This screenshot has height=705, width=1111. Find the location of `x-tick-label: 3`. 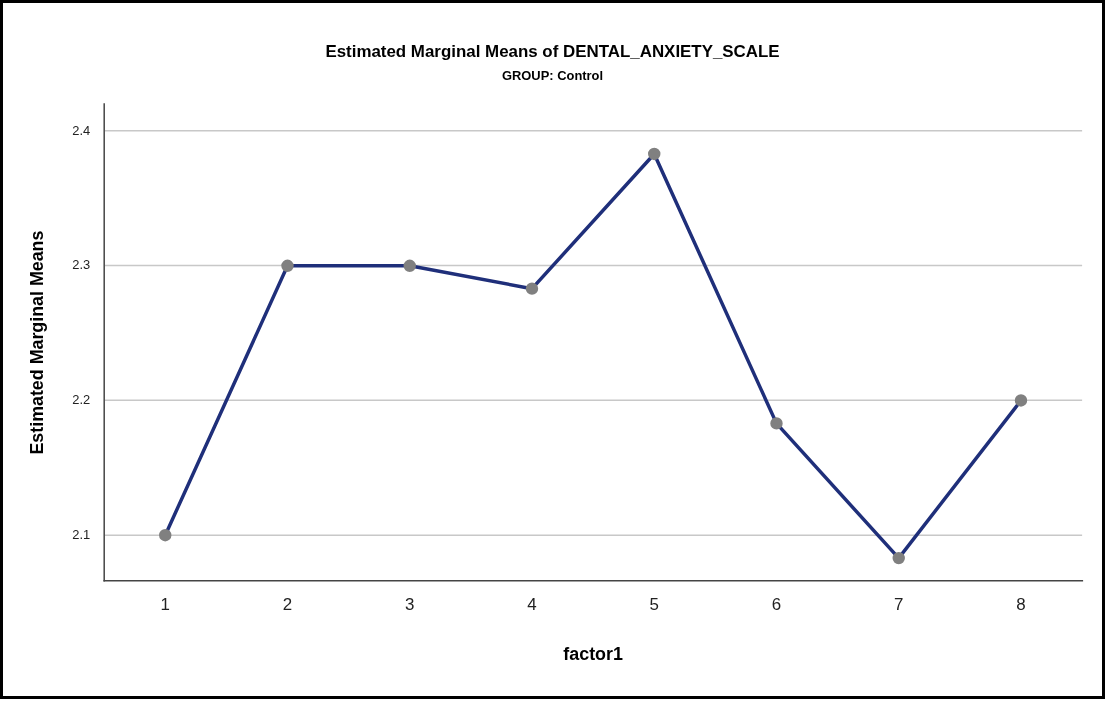

x-tick-label: 3 is located at coordinates (410, 604).